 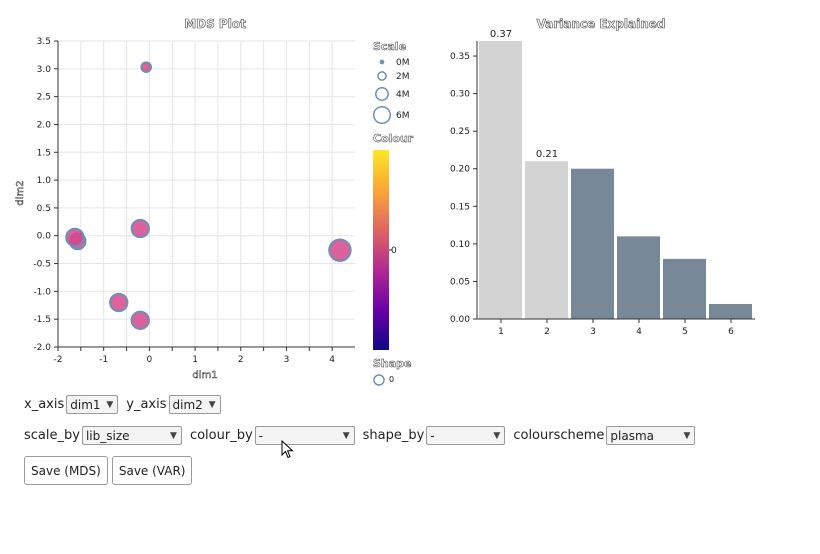 I want to click on colourscheme-label: colourscheme, so click(x=559, y=435).